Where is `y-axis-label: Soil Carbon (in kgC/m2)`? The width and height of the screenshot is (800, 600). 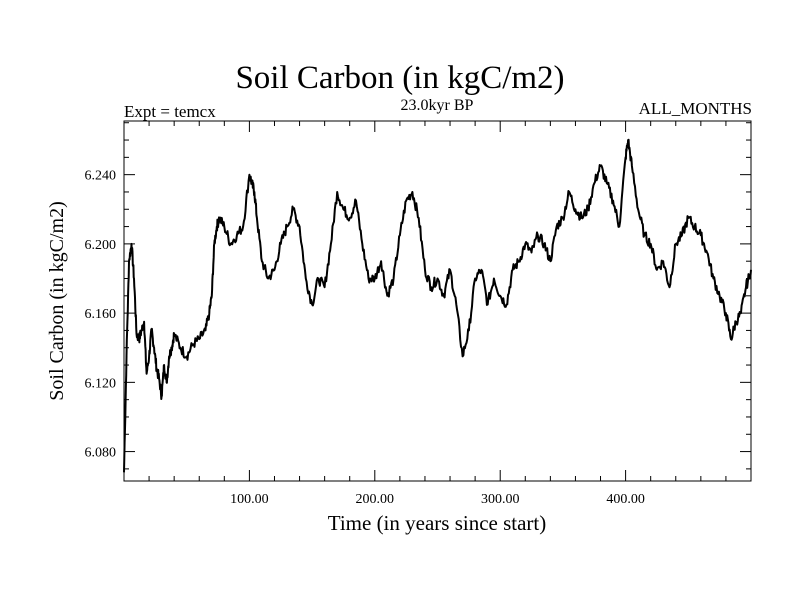
y-axis-label: Soil Carbon (in kgC/m2) is located at coordinates (57, 300).